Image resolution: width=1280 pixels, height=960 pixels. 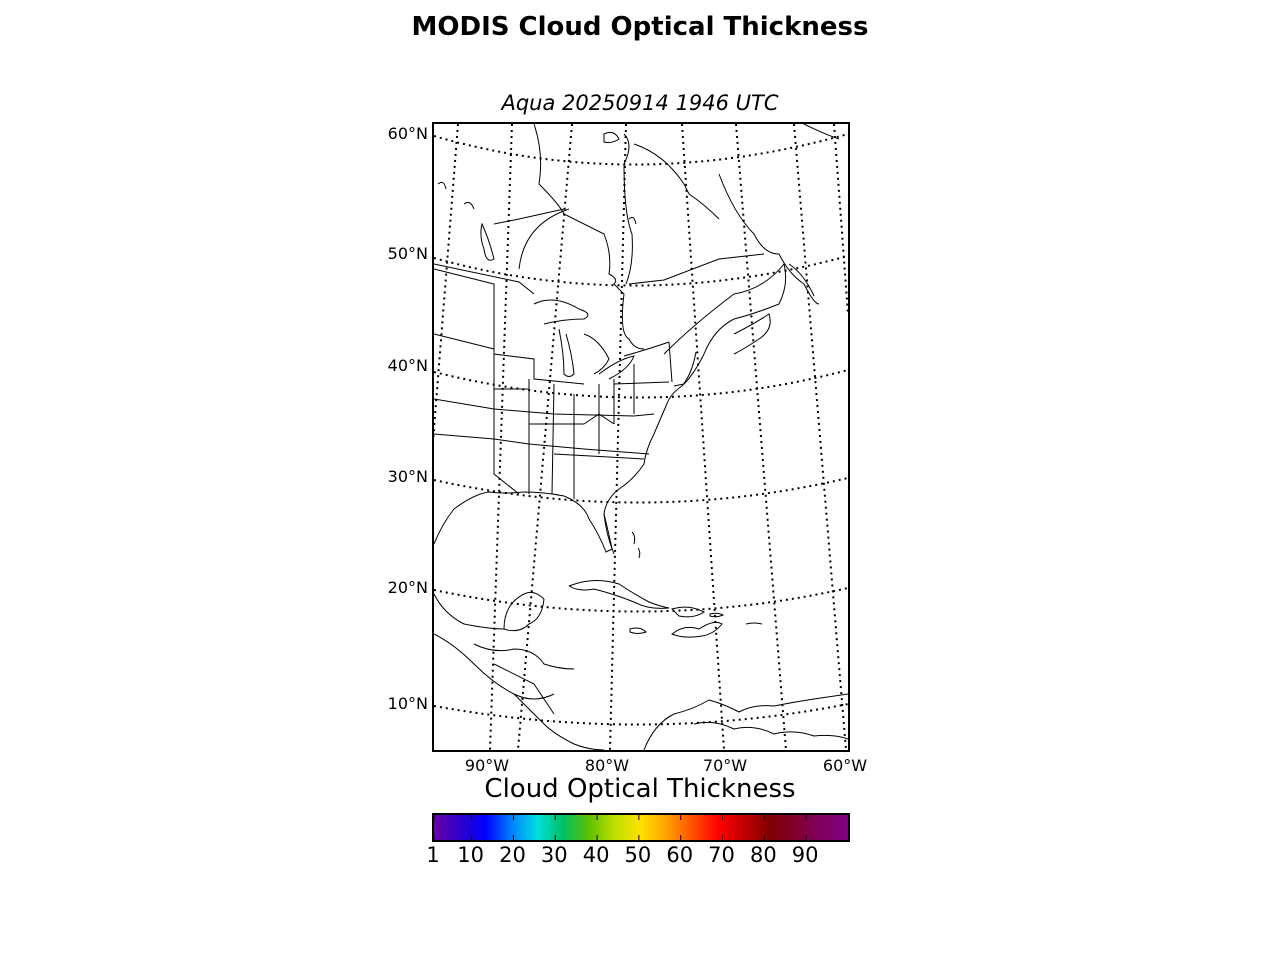 What do you see at coordinates (638, 855) in the screenshot?
I see `colorbar-tick-label: 50` at bounding box center [638, 855].